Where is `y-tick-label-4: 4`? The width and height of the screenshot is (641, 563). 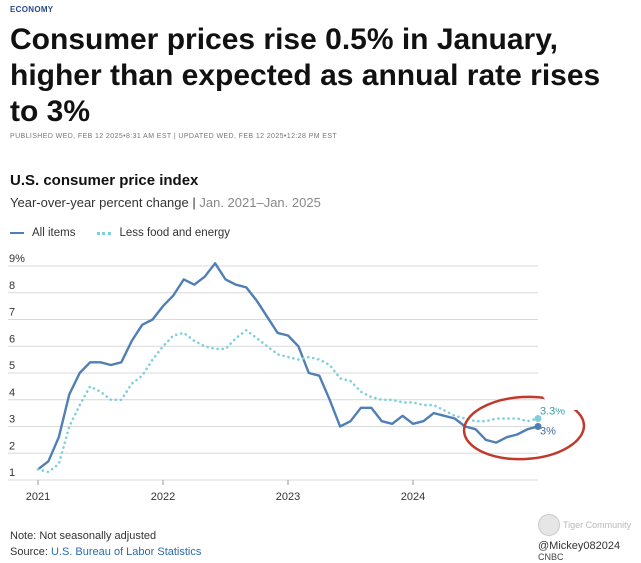
y-tick-label-4: 4 is located at coordinates (12, 393).